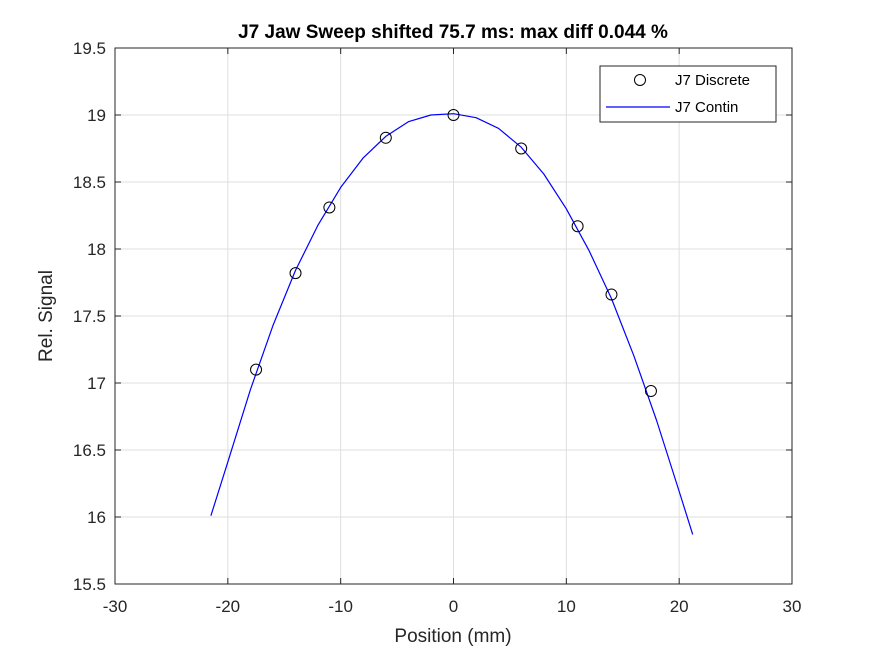  I want to click on legend-entries: J7 Discrete J7 Contin, so click(678, 94).